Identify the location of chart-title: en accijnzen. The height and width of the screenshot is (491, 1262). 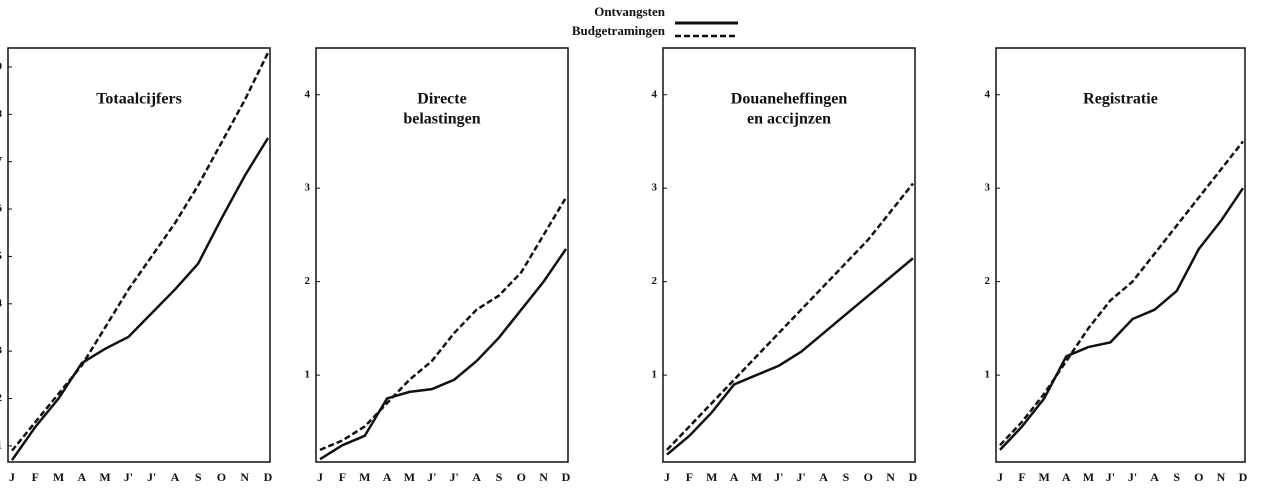
(789, 119).